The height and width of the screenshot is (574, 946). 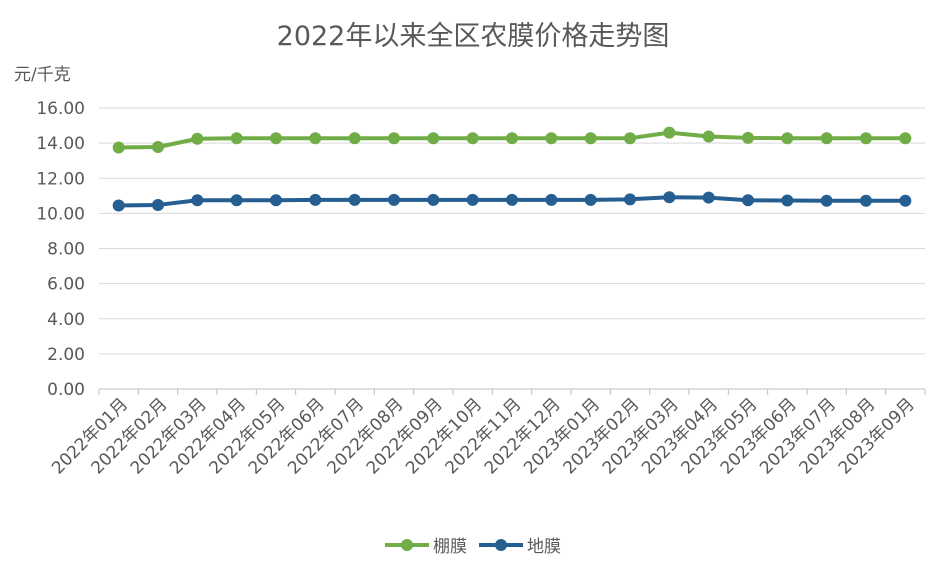 What do you see at coordinates (66, 355) in the screenshot?
I see `y-tick-label: 2.00` at bounding box center [66, 355].